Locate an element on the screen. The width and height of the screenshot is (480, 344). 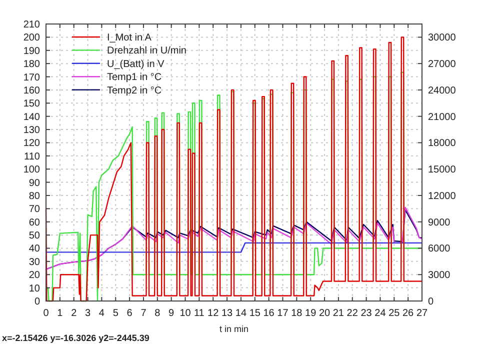
y2-tick-label: 21000 is located at coordinates (442, 117).